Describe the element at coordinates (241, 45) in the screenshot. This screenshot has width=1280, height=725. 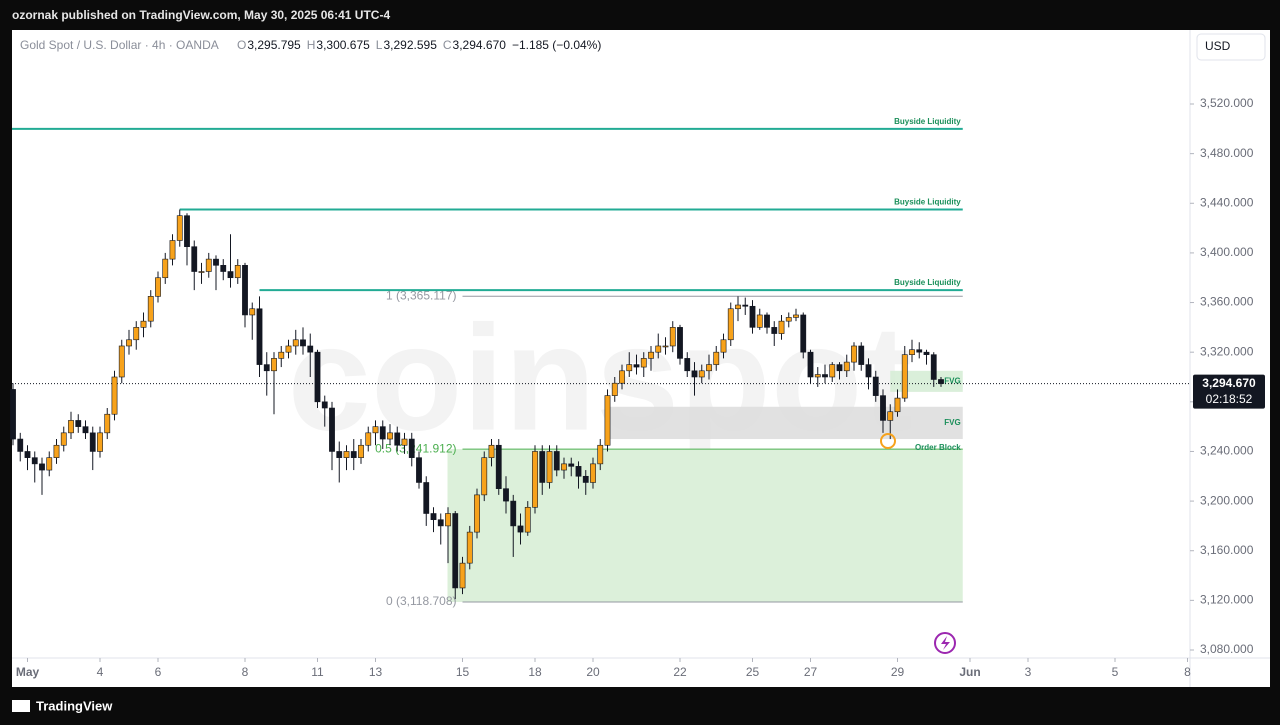
I see `ohlc-key: O` at that location.